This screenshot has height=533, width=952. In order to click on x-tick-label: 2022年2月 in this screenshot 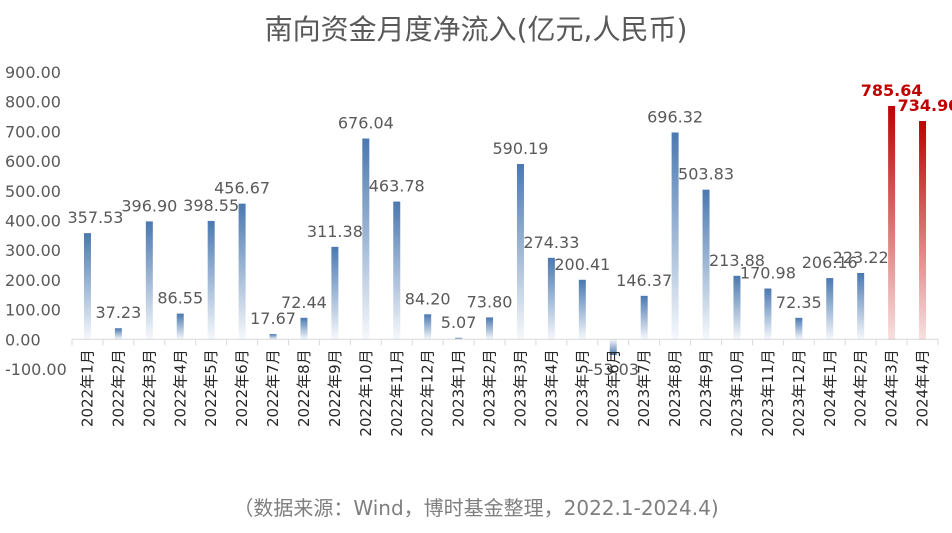, I will do `click(118, 388)`.